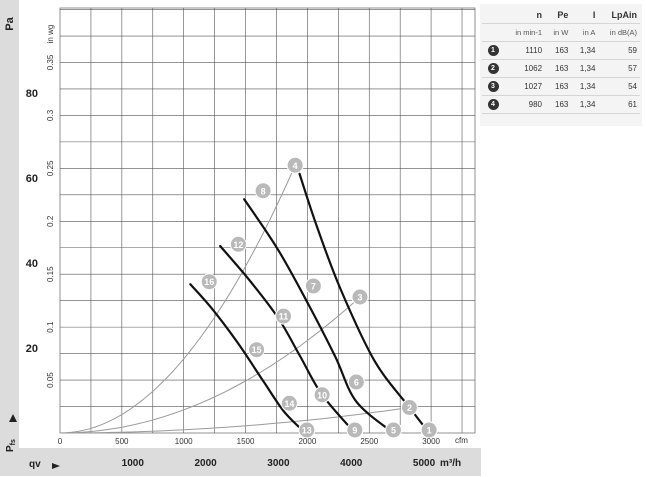 Image resolution: width=646 pixels, height=477 pixels. What do you see at coordinates (35, 464) in the screenshot?
I see `flow-axis-title: qv` at bounding box center [35, 464].